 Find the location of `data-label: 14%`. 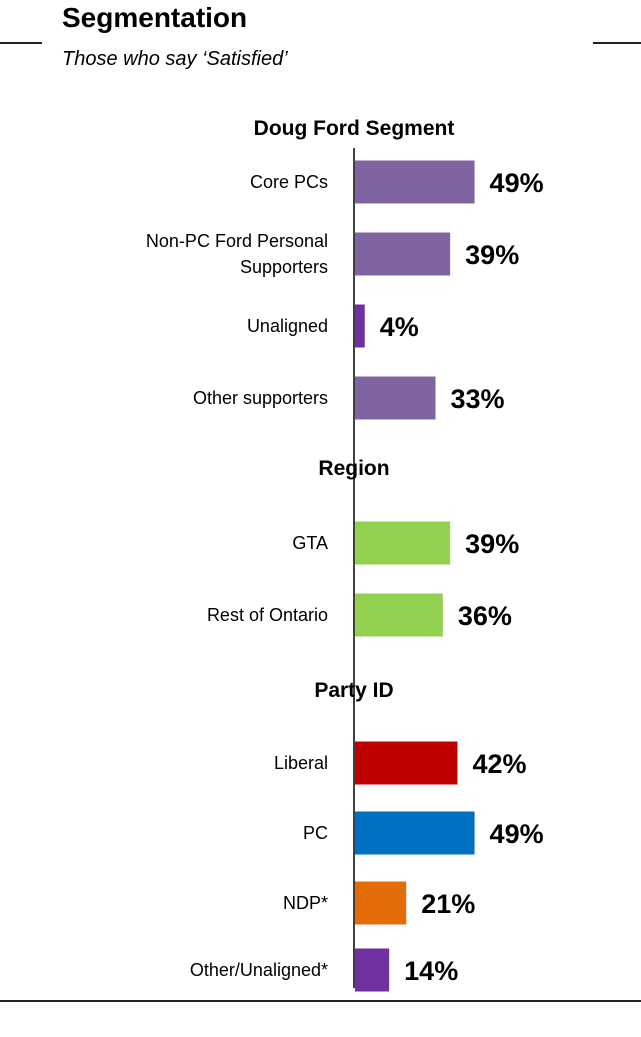

data-label: 14% is located at coordinates (431, 971).